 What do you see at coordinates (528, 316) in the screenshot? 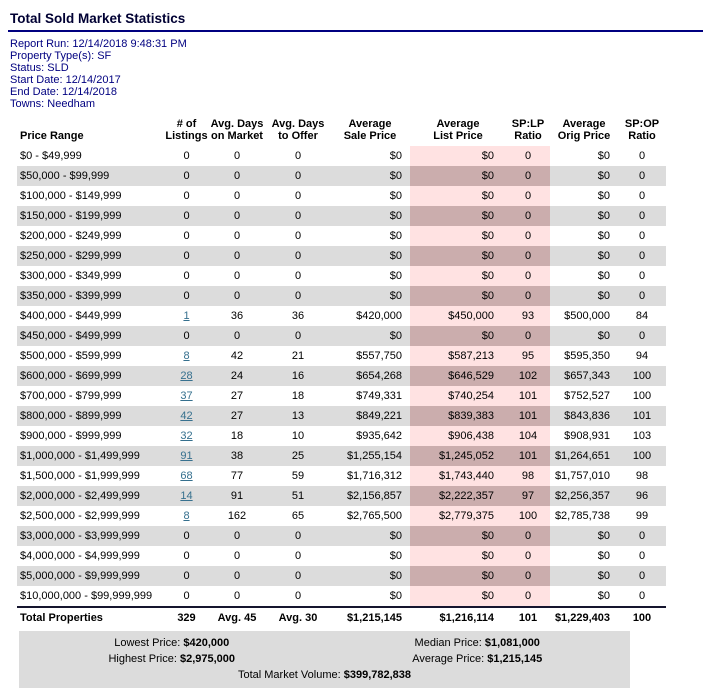
I see `splp-ratio-cell: 93` at bounding box center [528, 316].